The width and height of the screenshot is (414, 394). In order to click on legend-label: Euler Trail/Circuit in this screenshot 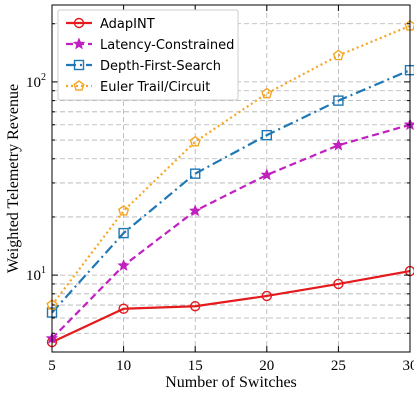, I will do `click(155, 87)`.